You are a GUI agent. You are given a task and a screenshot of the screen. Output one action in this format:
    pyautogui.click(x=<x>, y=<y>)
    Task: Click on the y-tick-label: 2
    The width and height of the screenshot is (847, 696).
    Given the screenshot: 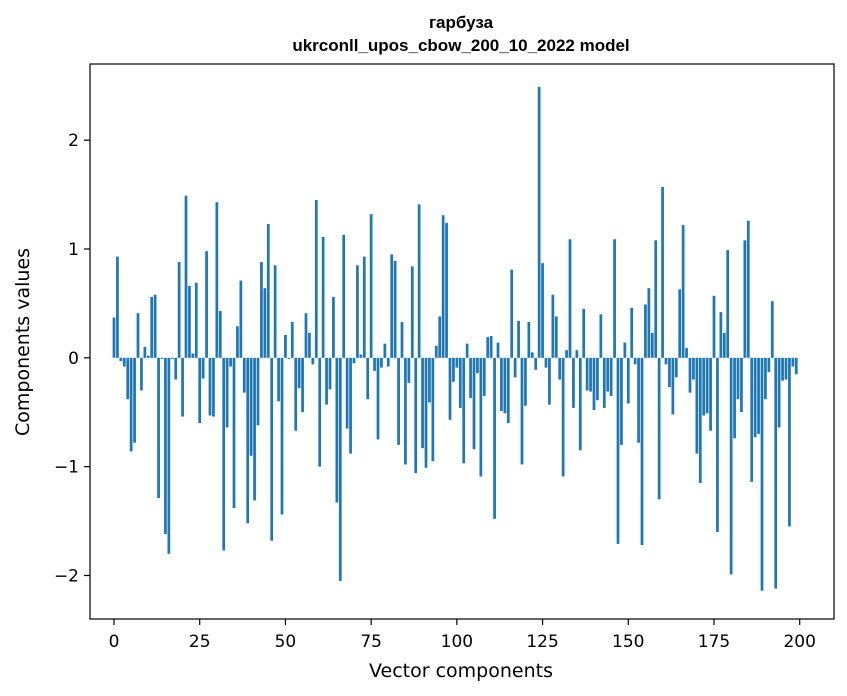 What is the action you would take?
    pyautogui.click(x=73, y=141)
    